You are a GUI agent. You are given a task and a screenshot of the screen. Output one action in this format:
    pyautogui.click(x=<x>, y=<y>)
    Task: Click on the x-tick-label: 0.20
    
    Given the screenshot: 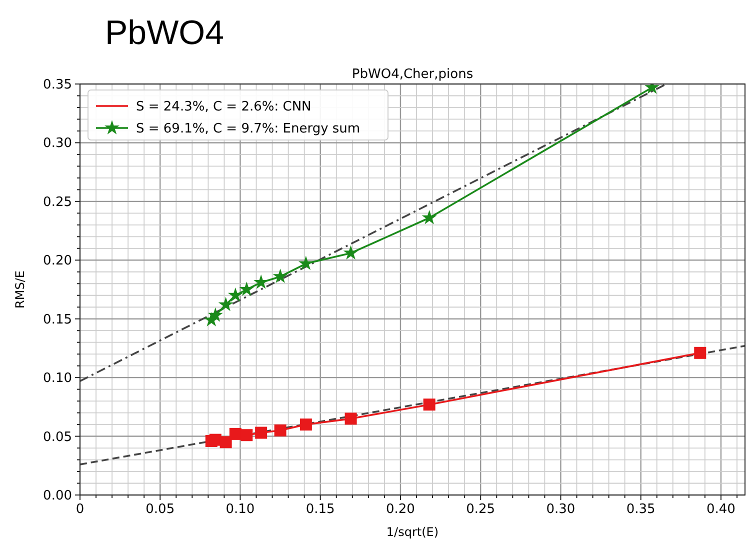 What is the action you would take?
    pyautogui.click(x=400, y=509)
    